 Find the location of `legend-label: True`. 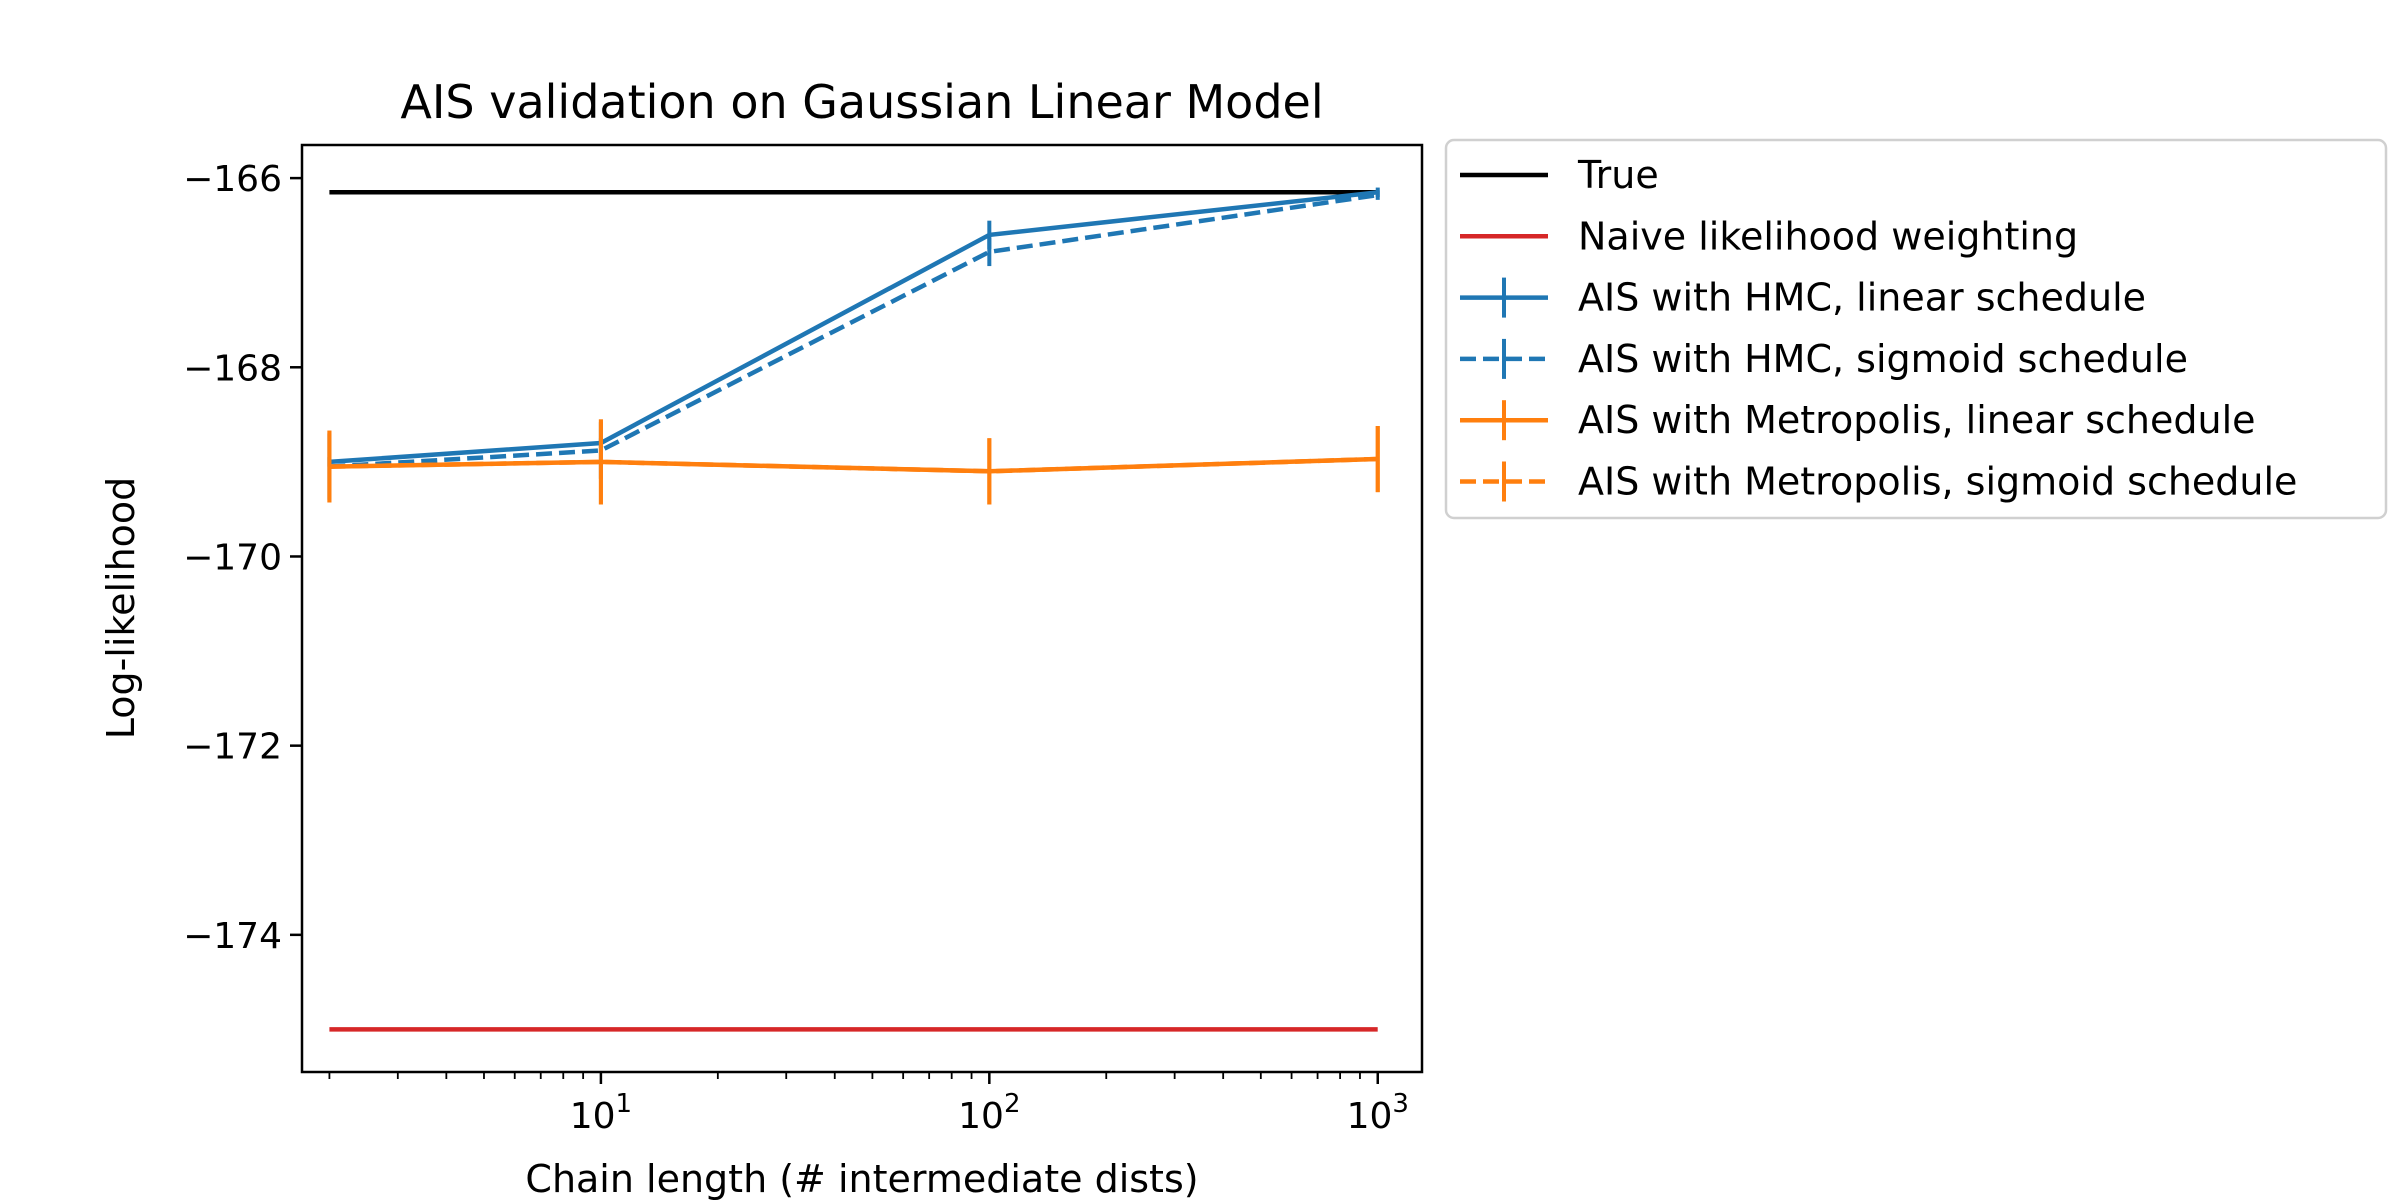

legend-label: True is located at coordinates (1618, 175).